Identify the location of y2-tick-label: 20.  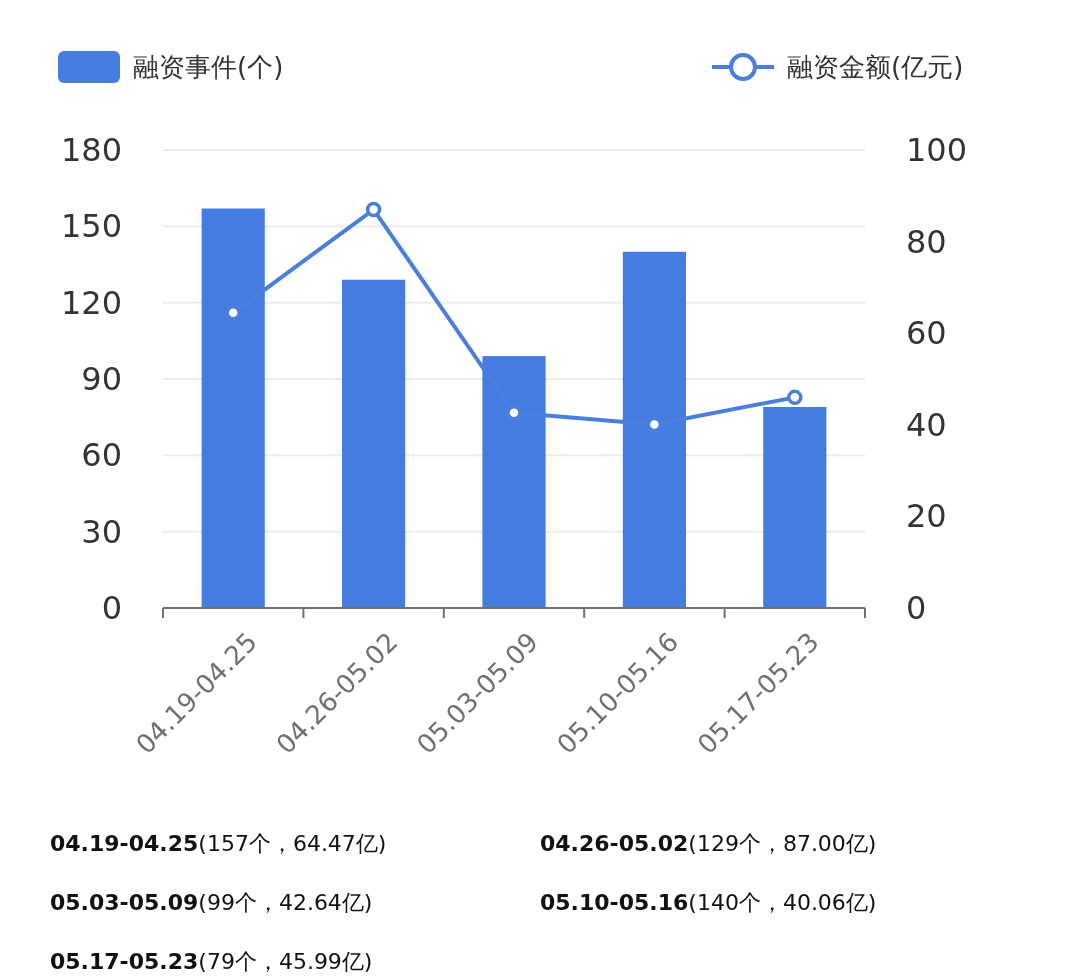
(926, 516).